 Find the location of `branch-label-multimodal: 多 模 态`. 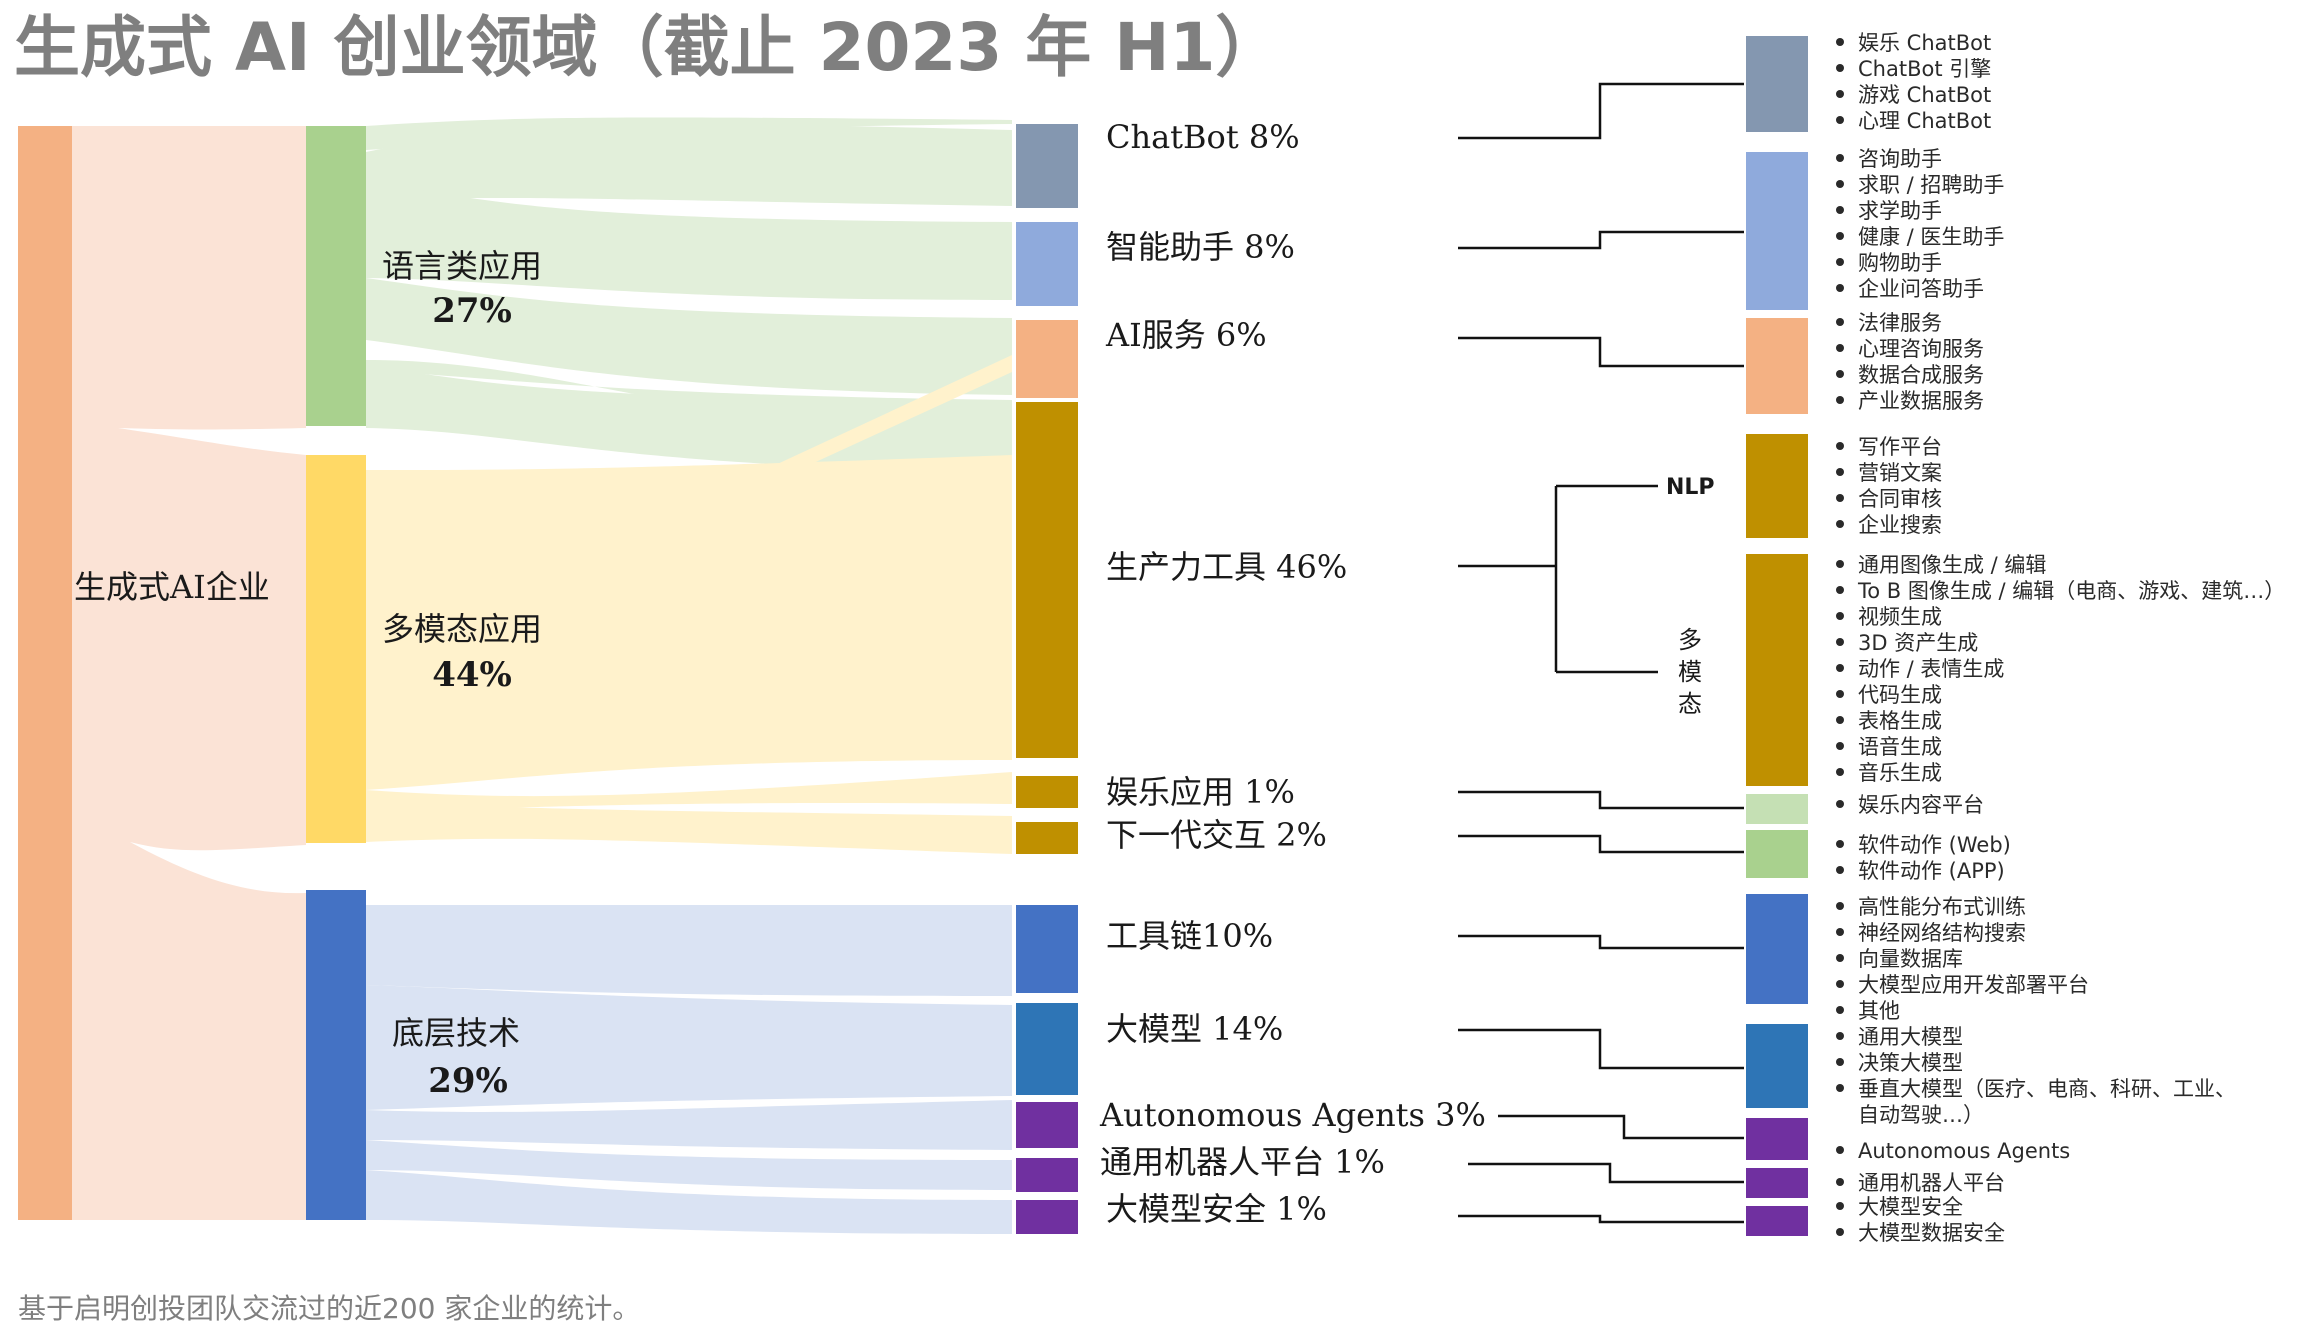

branch-label-multimodal: 多 模 态 is located at coordinates (1690, 672).